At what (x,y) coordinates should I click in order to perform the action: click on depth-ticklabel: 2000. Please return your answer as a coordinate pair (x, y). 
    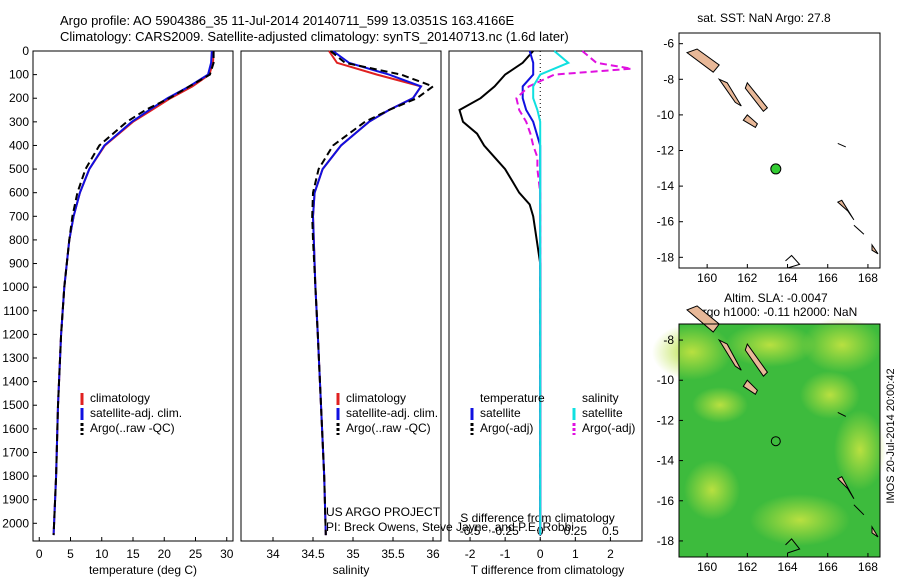
    Looking at the image, I should click on (15, 523).